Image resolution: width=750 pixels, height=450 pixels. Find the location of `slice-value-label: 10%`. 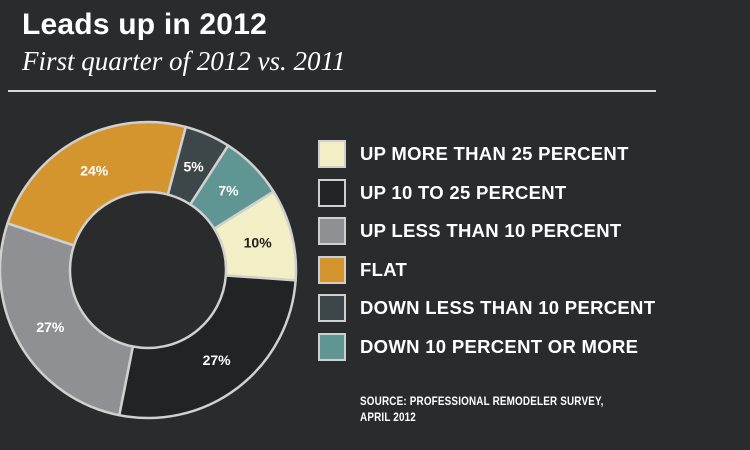

slice-value-label: 10% is located at coordinates (258, 243).